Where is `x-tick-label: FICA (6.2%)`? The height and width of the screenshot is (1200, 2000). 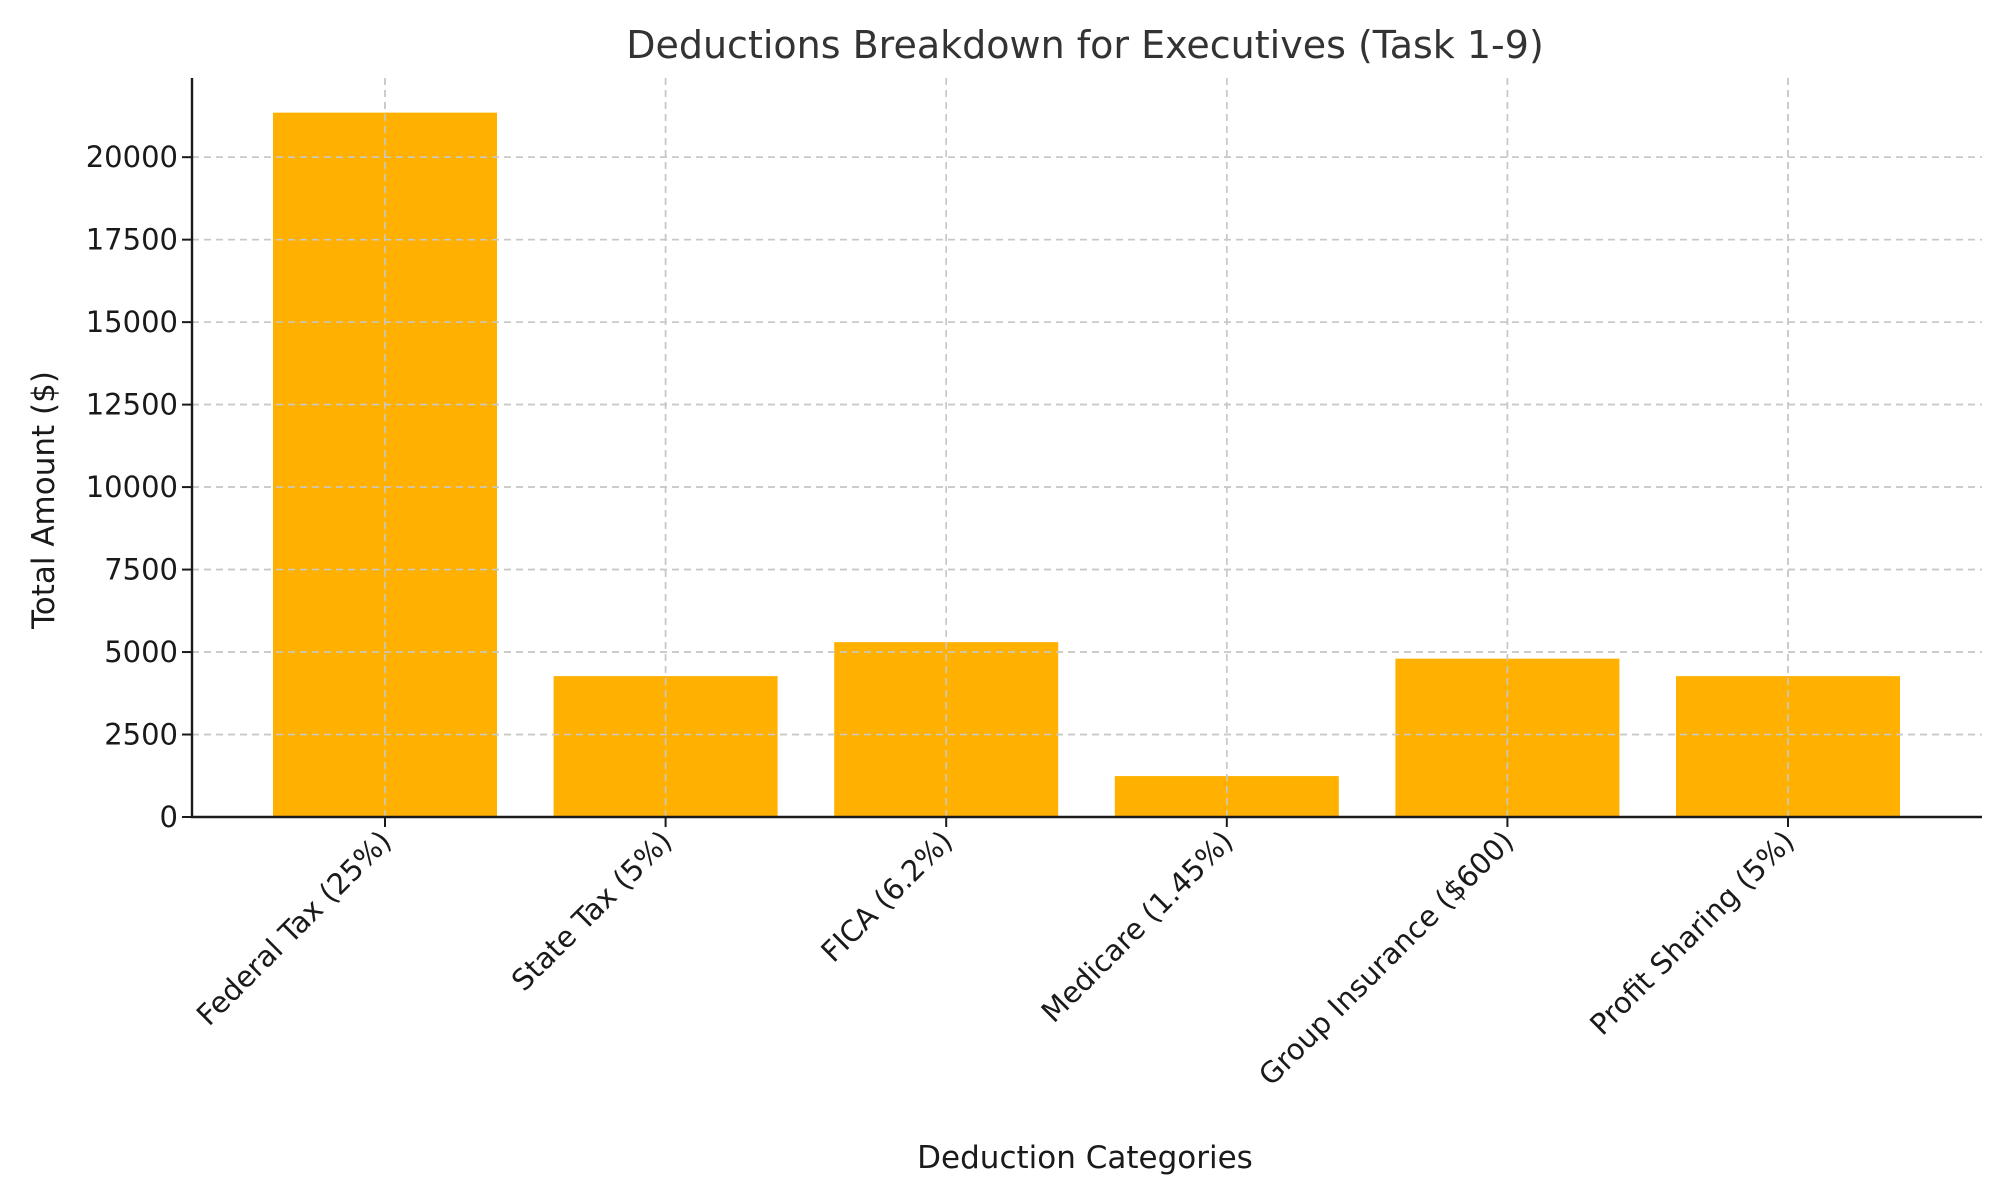
x-tick-label: FICA (6.2%) is located at coordinates (886, 896).